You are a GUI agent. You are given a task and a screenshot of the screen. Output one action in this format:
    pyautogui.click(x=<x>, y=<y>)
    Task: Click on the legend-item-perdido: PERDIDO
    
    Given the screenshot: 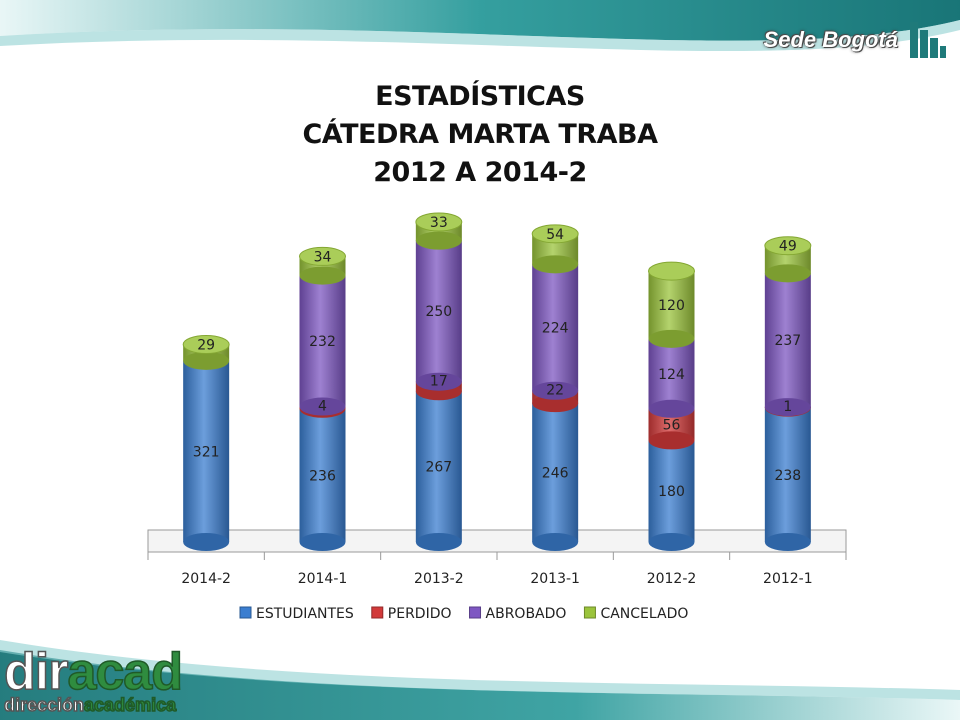 What is the action you would take?
    pyautogui.click(x=411, y=614)
    